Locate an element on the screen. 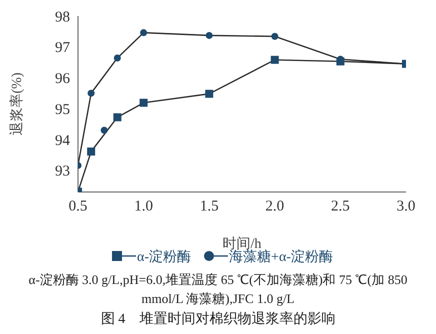  y-tick-label: 95 is located at coordinates (62, 110).